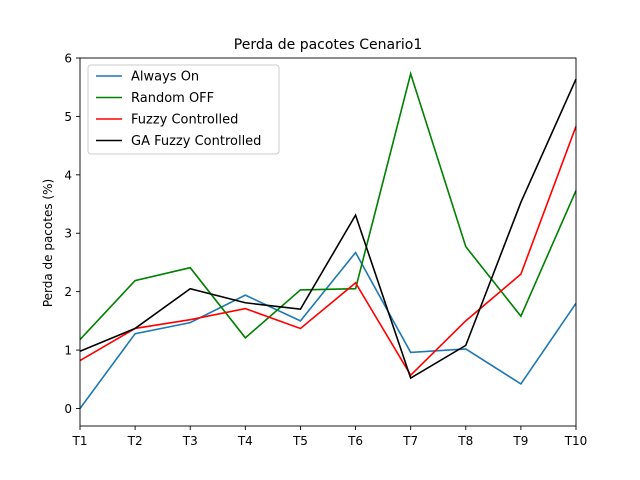 This screenshot has height=480, width=640. Describe the element at coordinates (465, 441) in the screenshot. I see `x-tick-label: T8` at that location.